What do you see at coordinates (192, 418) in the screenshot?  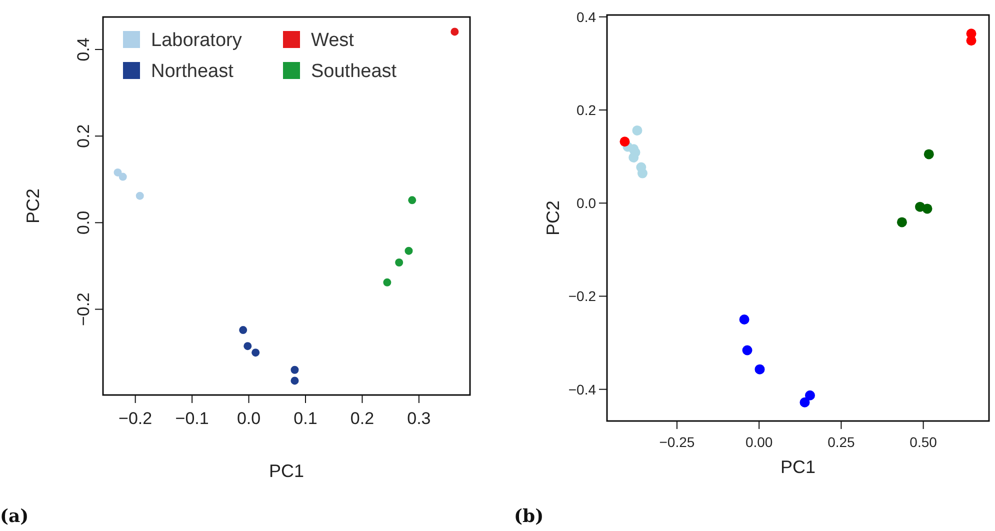 I see `x-tick-label: −0.1` at bounding box center [192, 418].